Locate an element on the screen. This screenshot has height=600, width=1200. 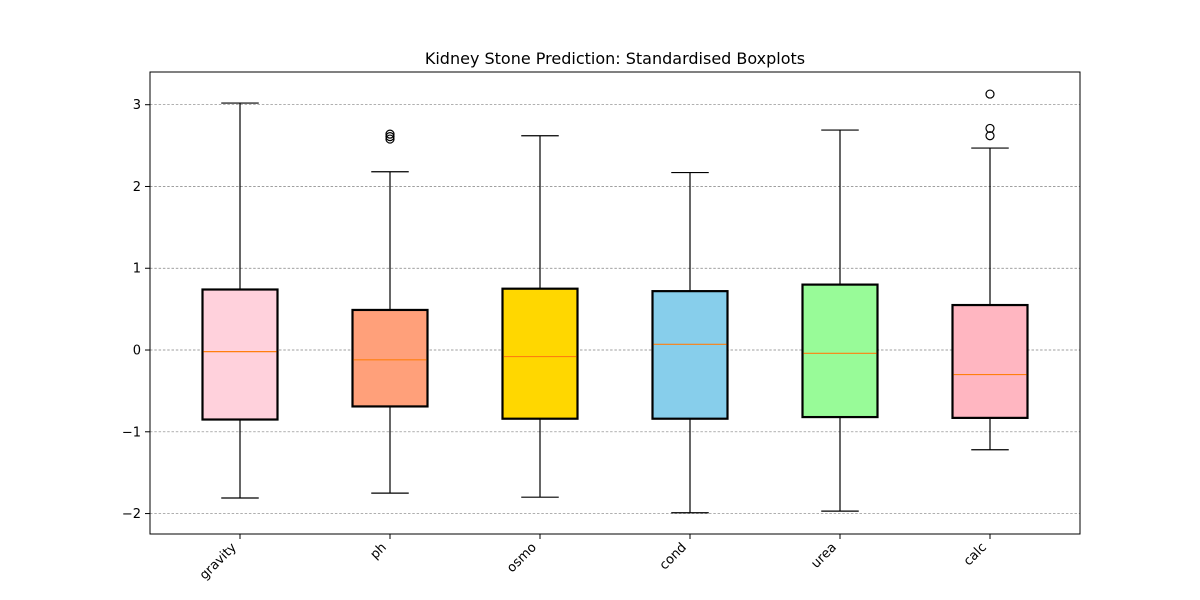
y-tick-label: −1 is located at coordinates (131, 432).